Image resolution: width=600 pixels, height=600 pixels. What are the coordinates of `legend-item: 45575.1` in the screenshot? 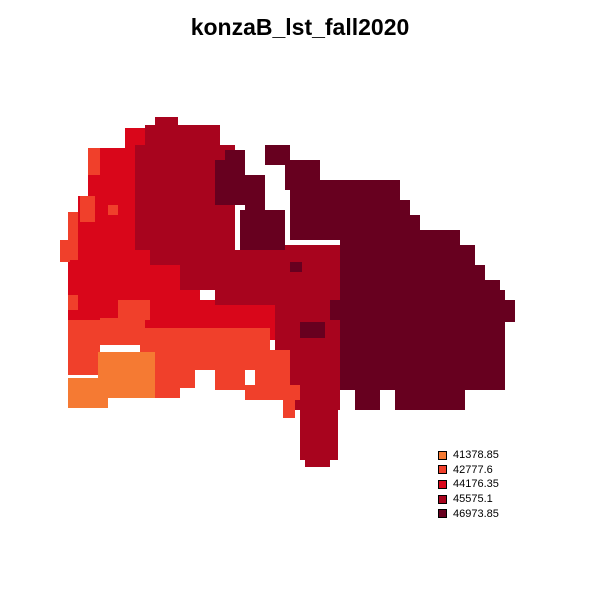 It's located at (468, 499).